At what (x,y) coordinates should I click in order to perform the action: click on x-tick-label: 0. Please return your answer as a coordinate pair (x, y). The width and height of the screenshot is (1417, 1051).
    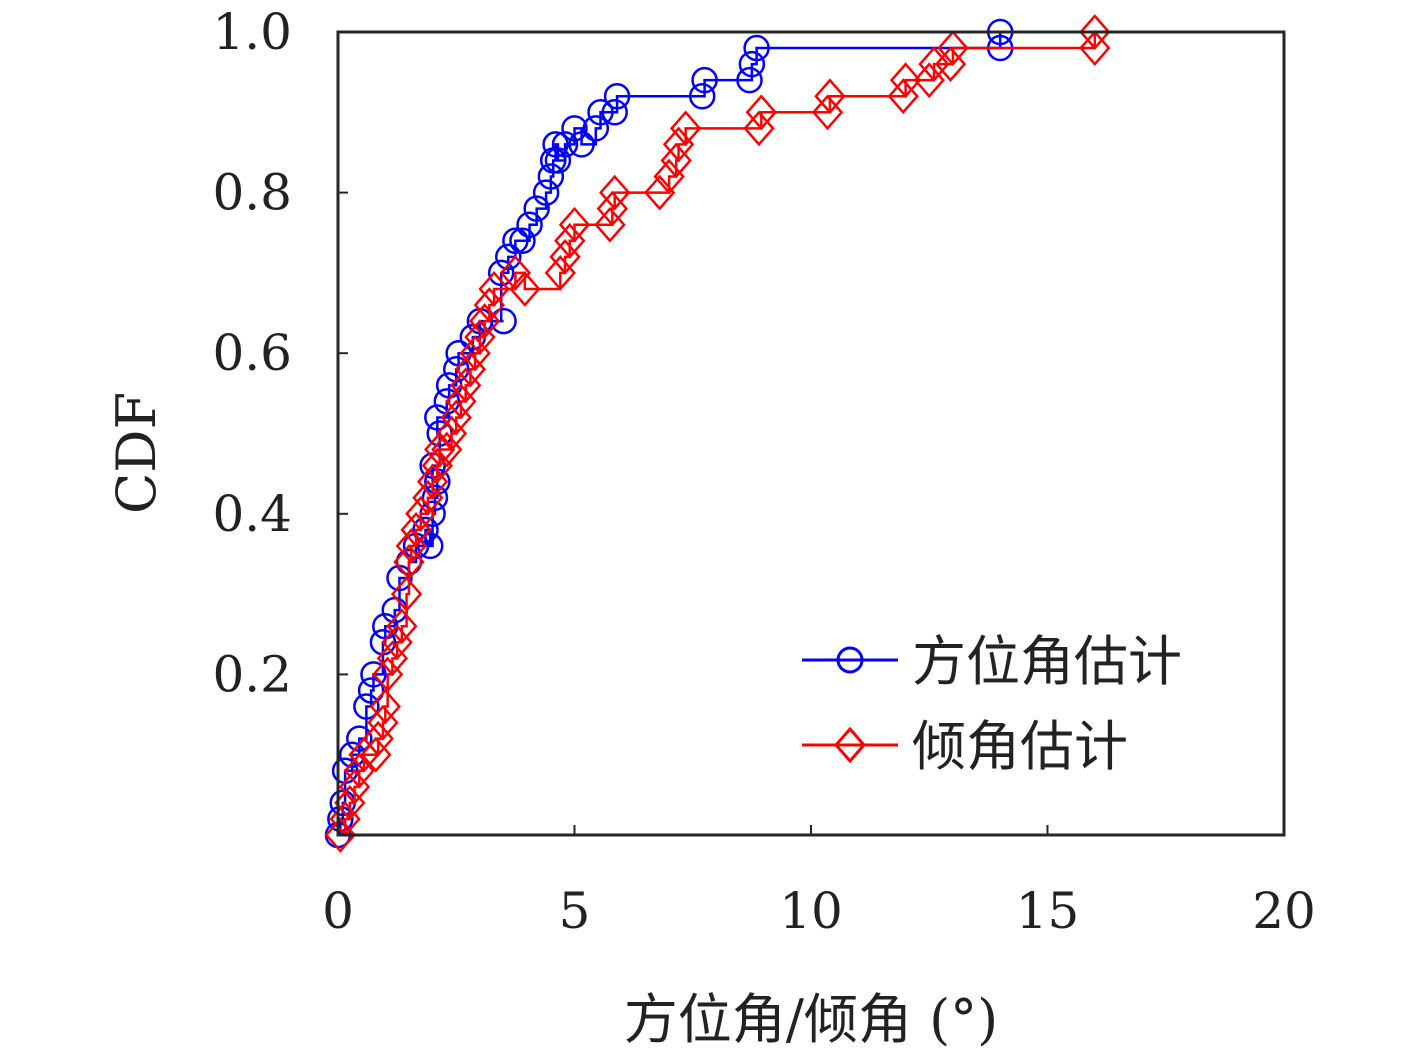
    Looking at the image, I should click on (338, 911).